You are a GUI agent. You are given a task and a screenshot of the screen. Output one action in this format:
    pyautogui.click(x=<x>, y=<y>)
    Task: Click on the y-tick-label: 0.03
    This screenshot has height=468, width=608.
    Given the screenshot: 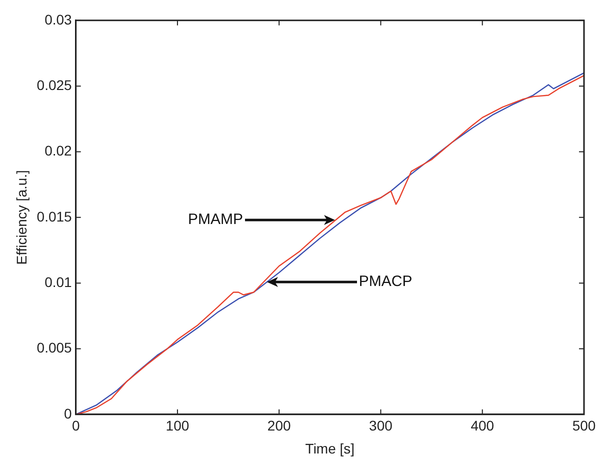 What is the action you would take?
    pyautogui.click(x=58, y=19)
    